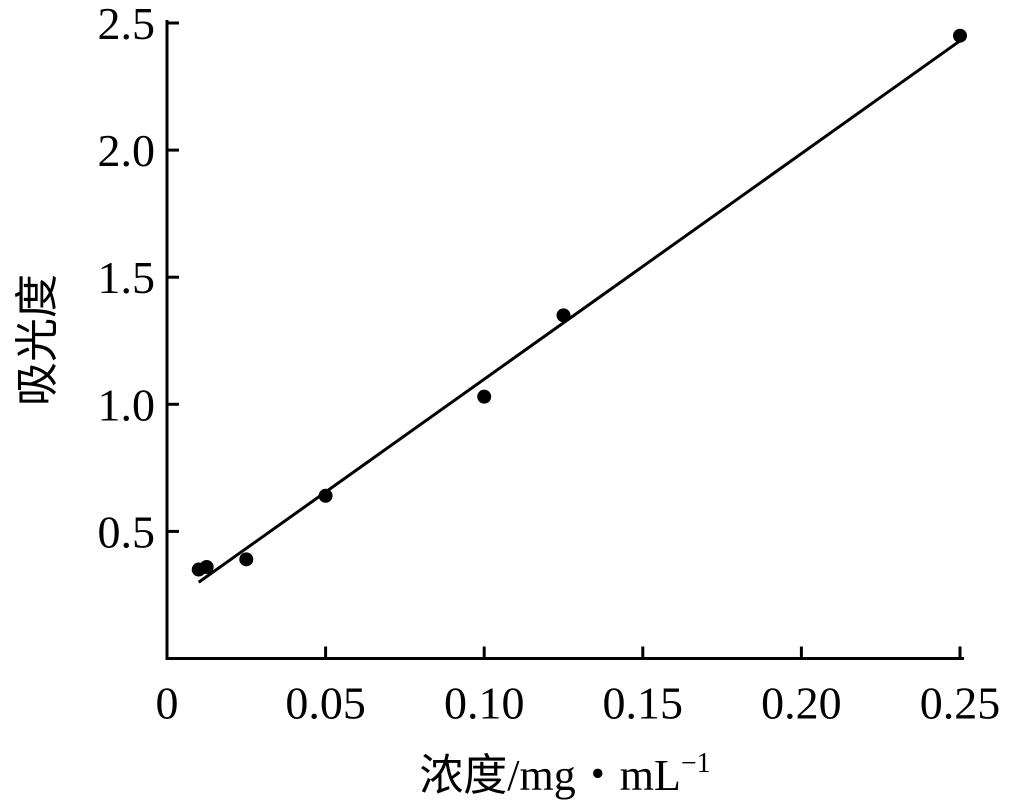  I want to click on x-tick-label: 0.25, so click(960, 703).